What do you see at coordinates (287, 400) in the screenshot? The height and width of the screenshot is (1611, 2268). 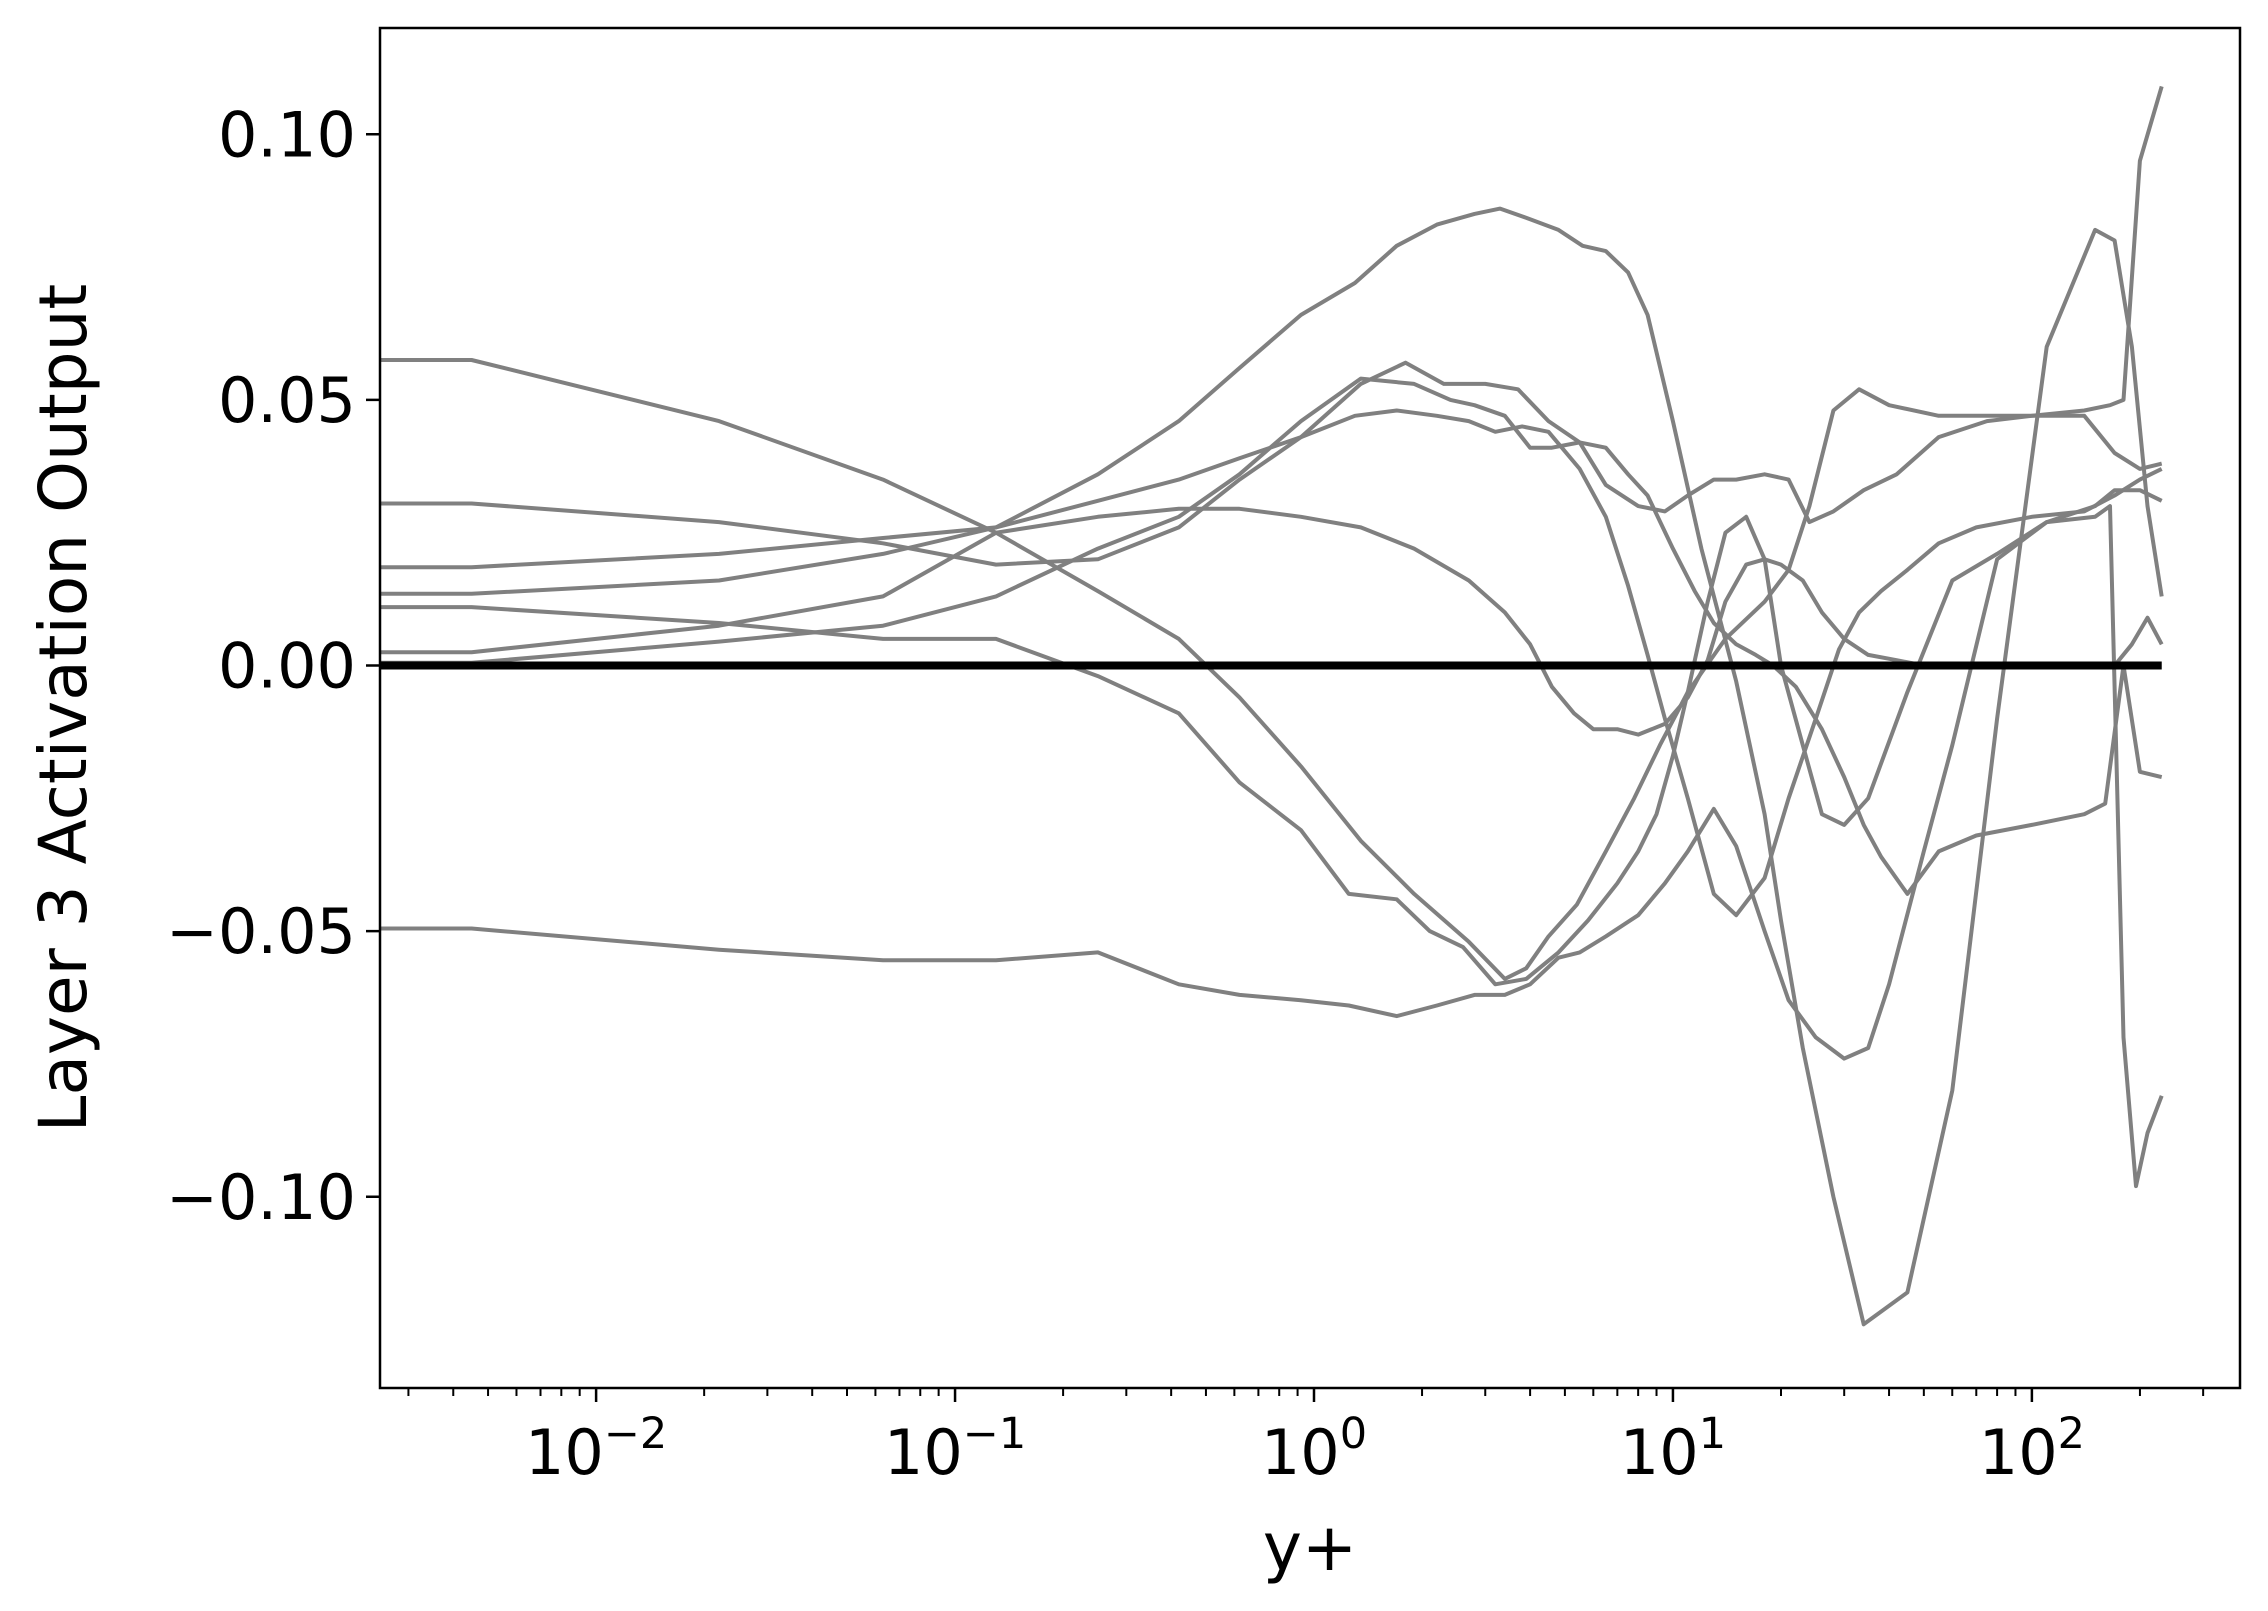 I see `y-tick-label: 0.05` at bounding box center [287, 400].